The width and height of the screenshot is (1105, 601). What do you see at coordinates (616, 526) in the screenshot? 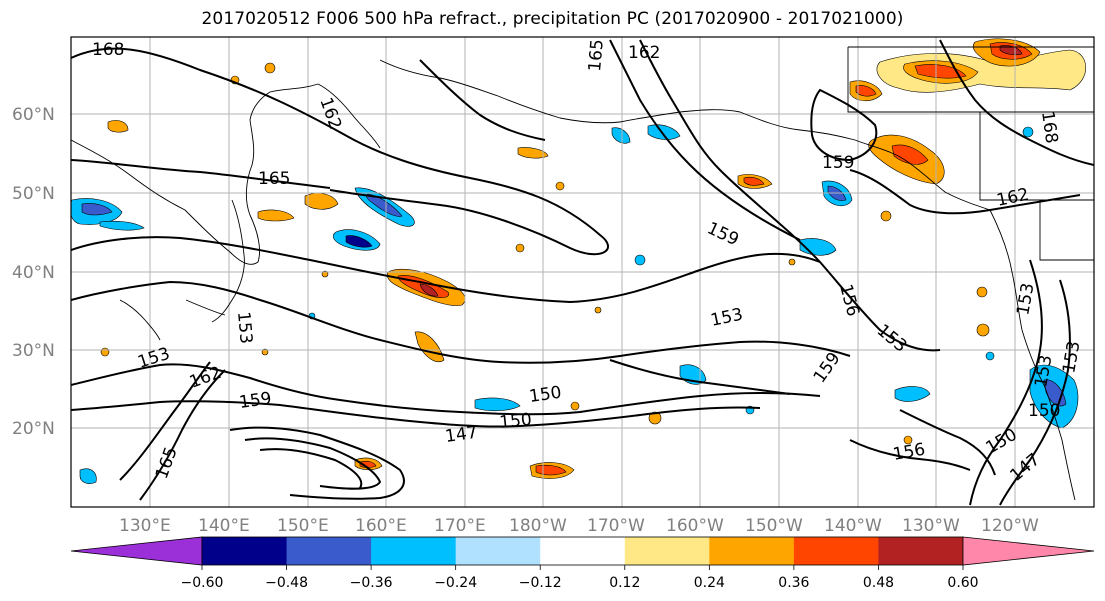
I see `lon-label: 170°W` at bounding box center [616, 526].